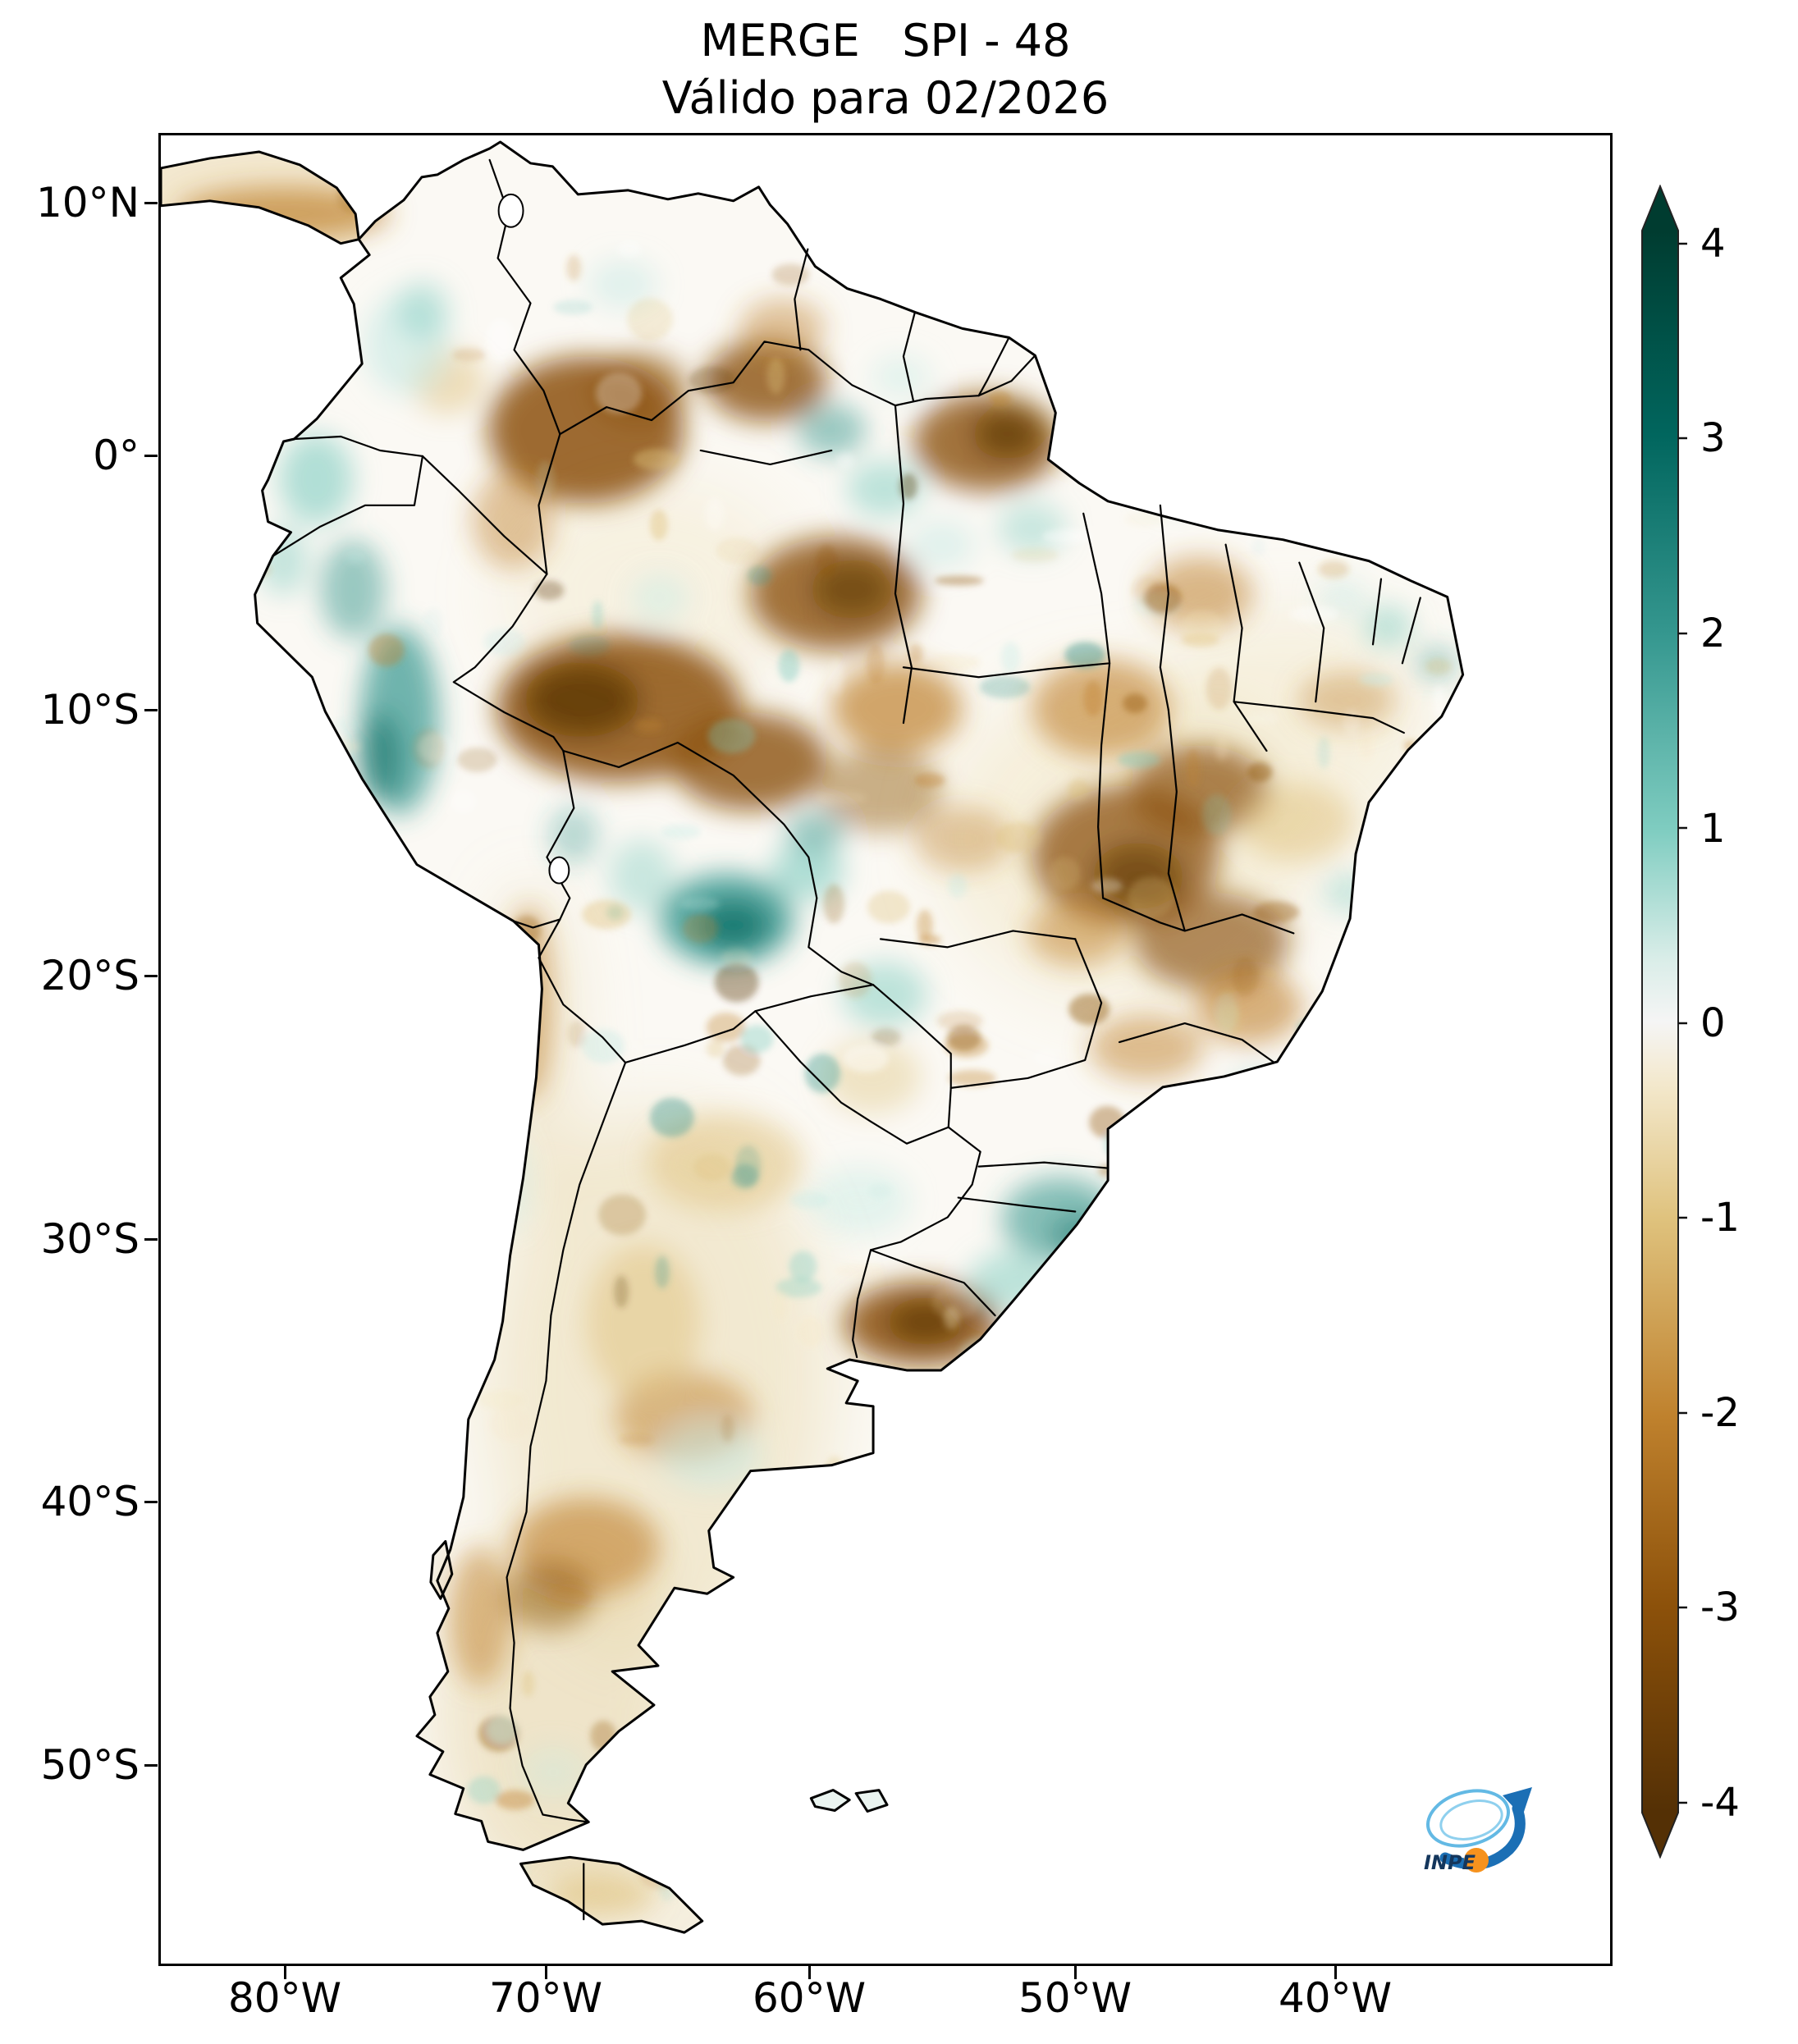 The height and width of the screenshot is (2044, 1798). I want to click on y-axis-tick-label: 50°S, so click(90, 1765).